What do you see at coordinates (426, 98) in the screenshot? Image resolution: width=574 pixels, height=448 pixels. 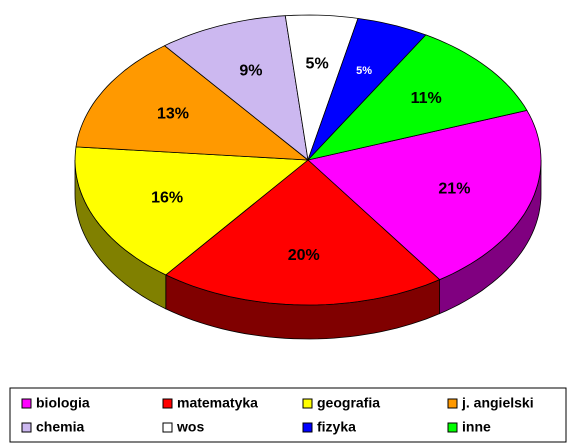 I see `data-label: 11%` at bounding box center [426, 98].